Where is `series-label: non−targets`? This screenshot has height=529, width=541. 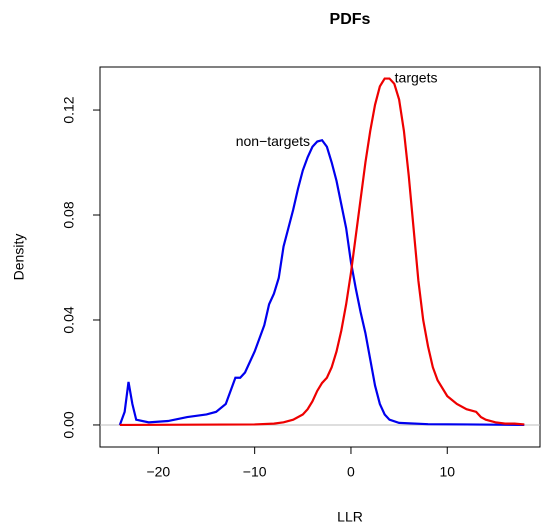
series-label: non−targets is located at coordinates (273, 141).